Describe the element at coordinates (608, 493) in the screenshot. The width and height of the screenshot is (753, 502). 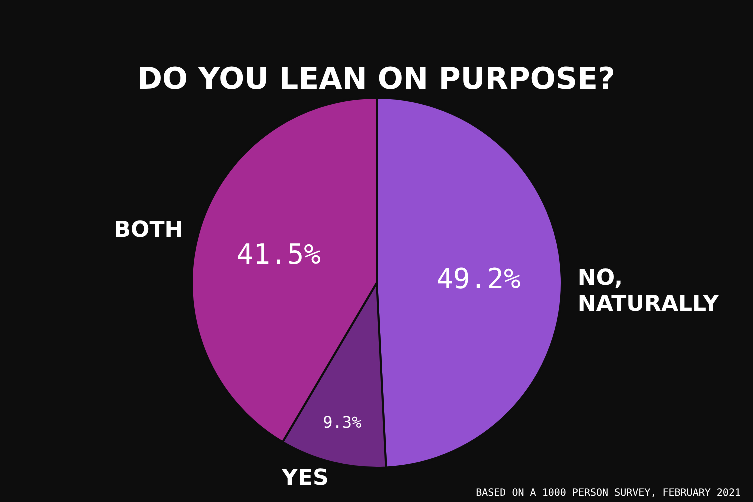
I see `text: BASED ON A 1000 PERSON SURVEY, FEBRUARY 2021` at that location.